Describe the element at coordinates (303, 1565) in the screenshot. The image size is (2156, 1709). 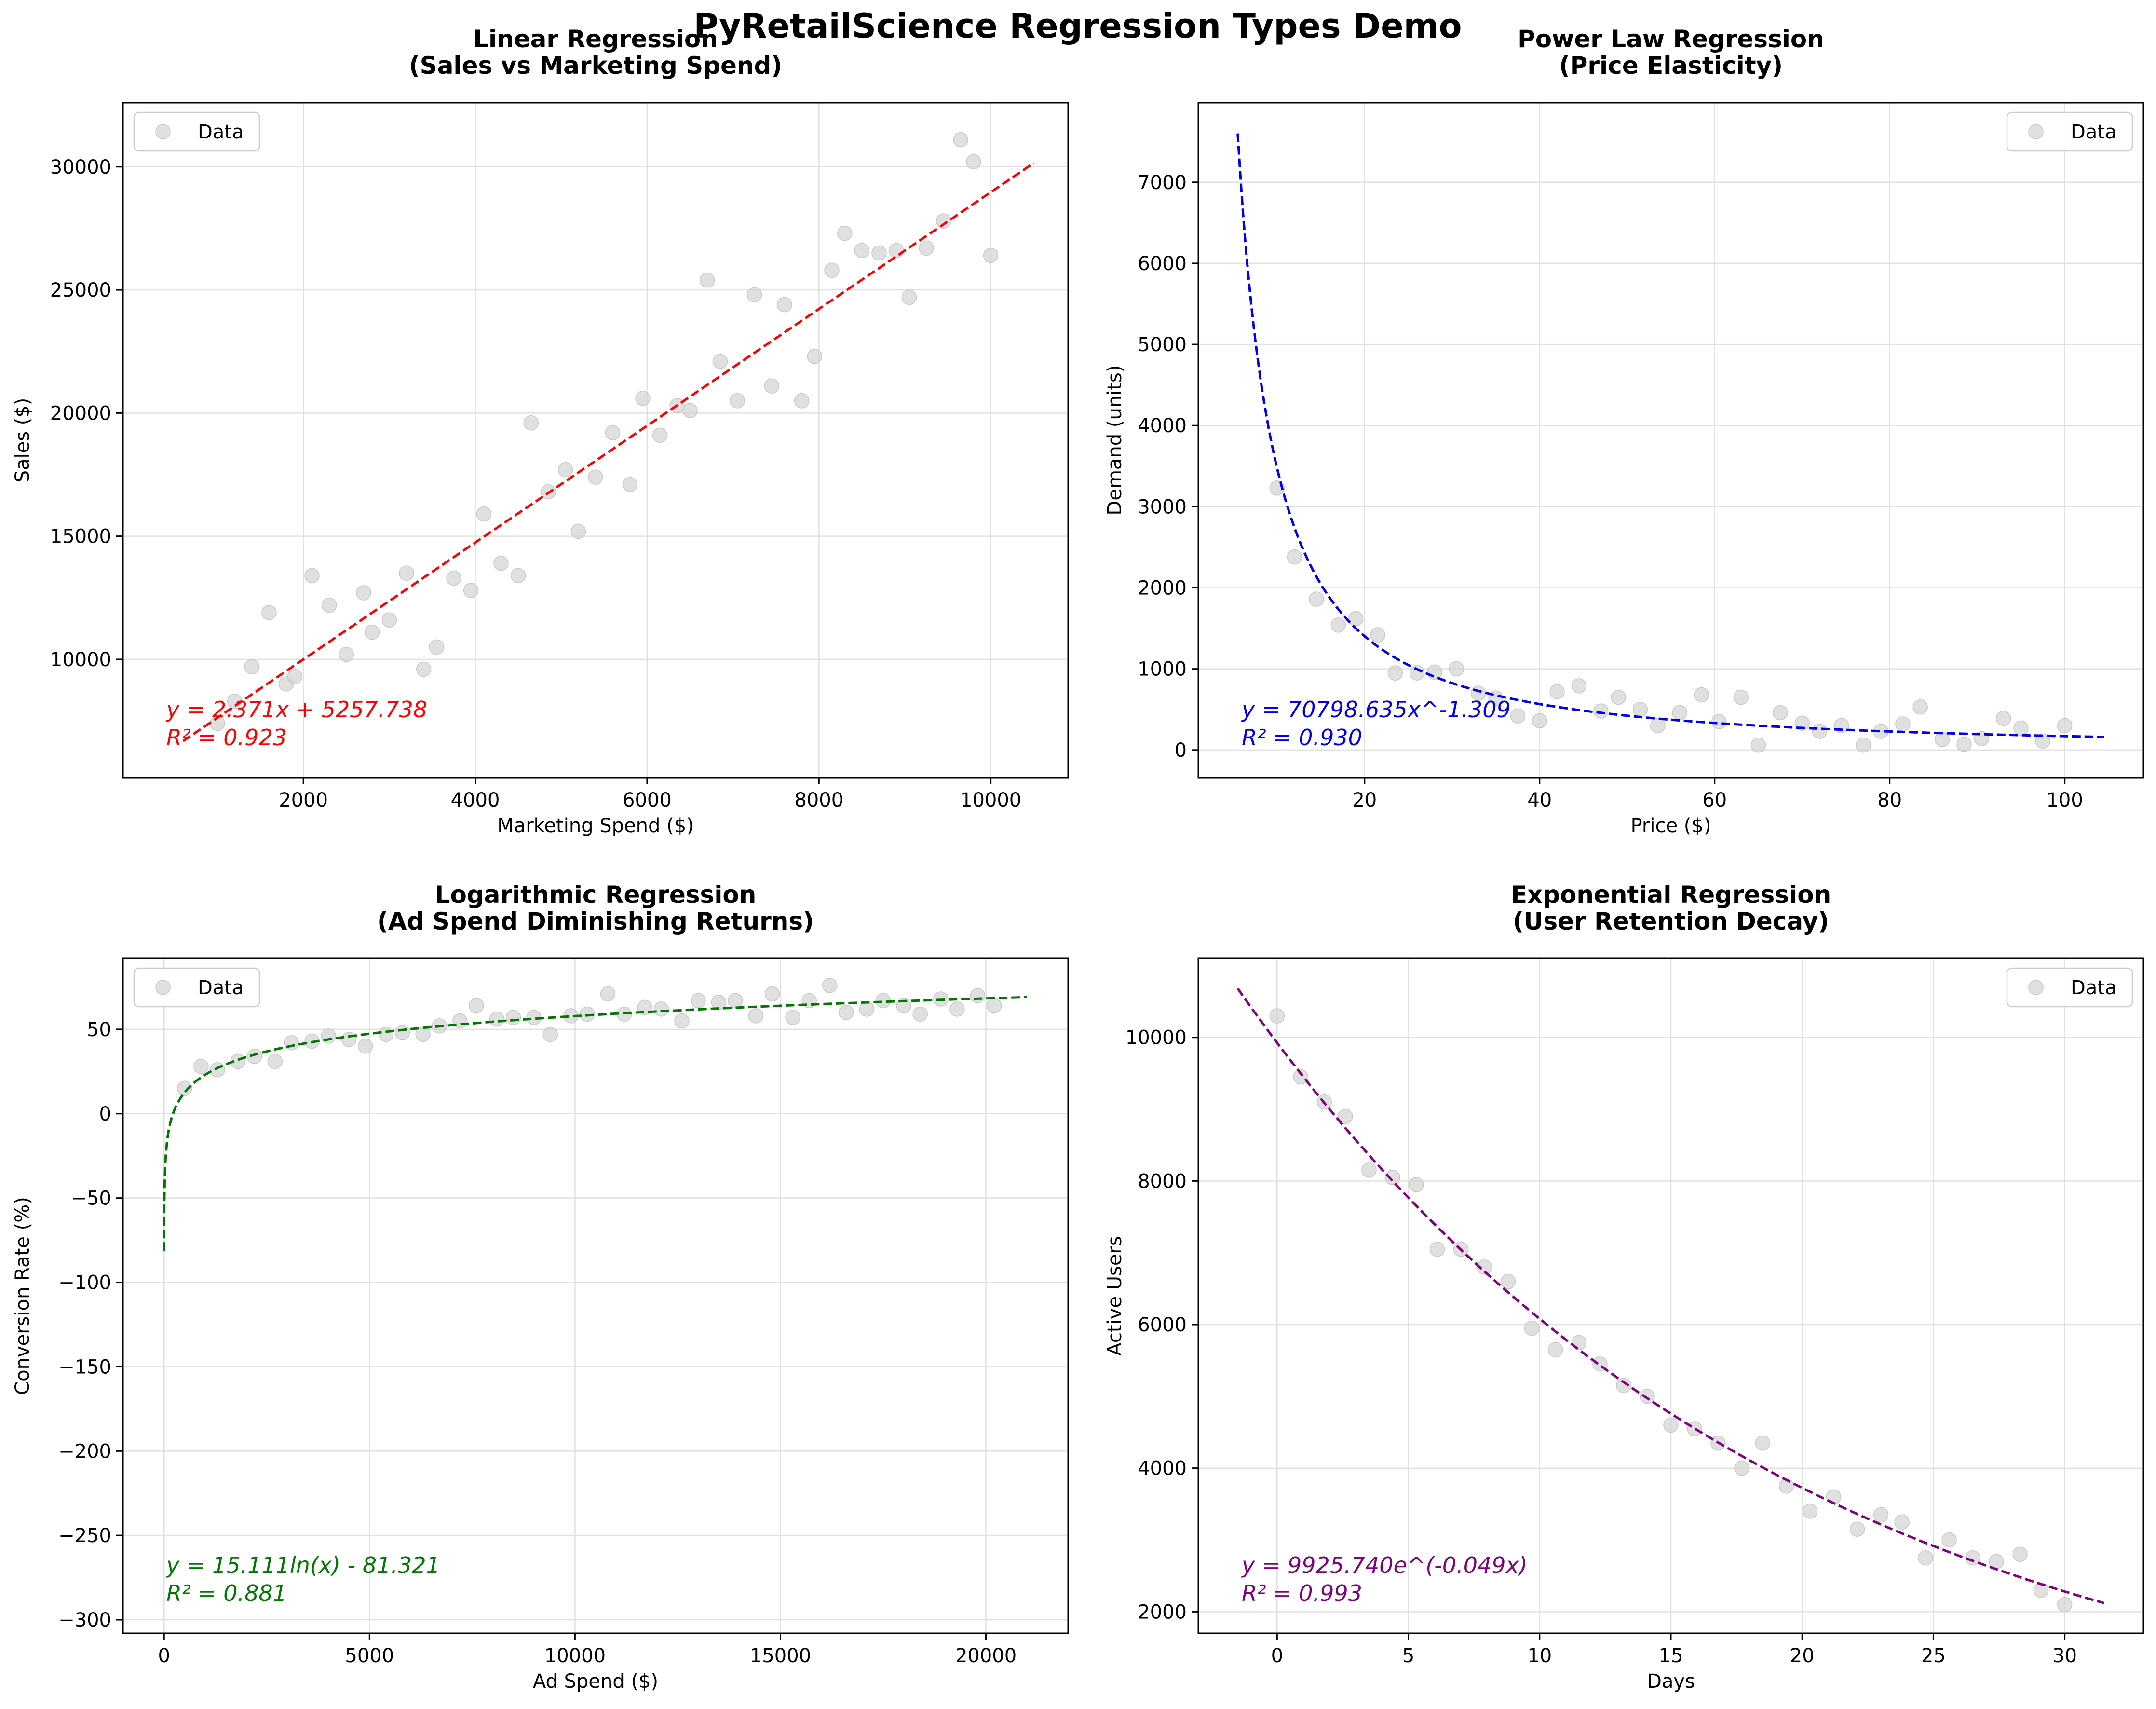
I see `fit-equation: y = 15.111ln(x) - 81.321` at that location.